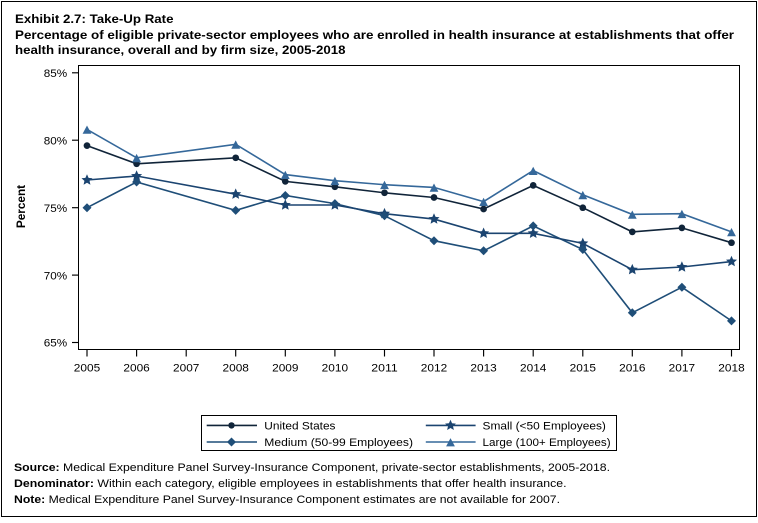  What do you see at coordinates (21, 206) in the screenshot?
I see `svg-text: Percent` at bounding box center [21, 206].